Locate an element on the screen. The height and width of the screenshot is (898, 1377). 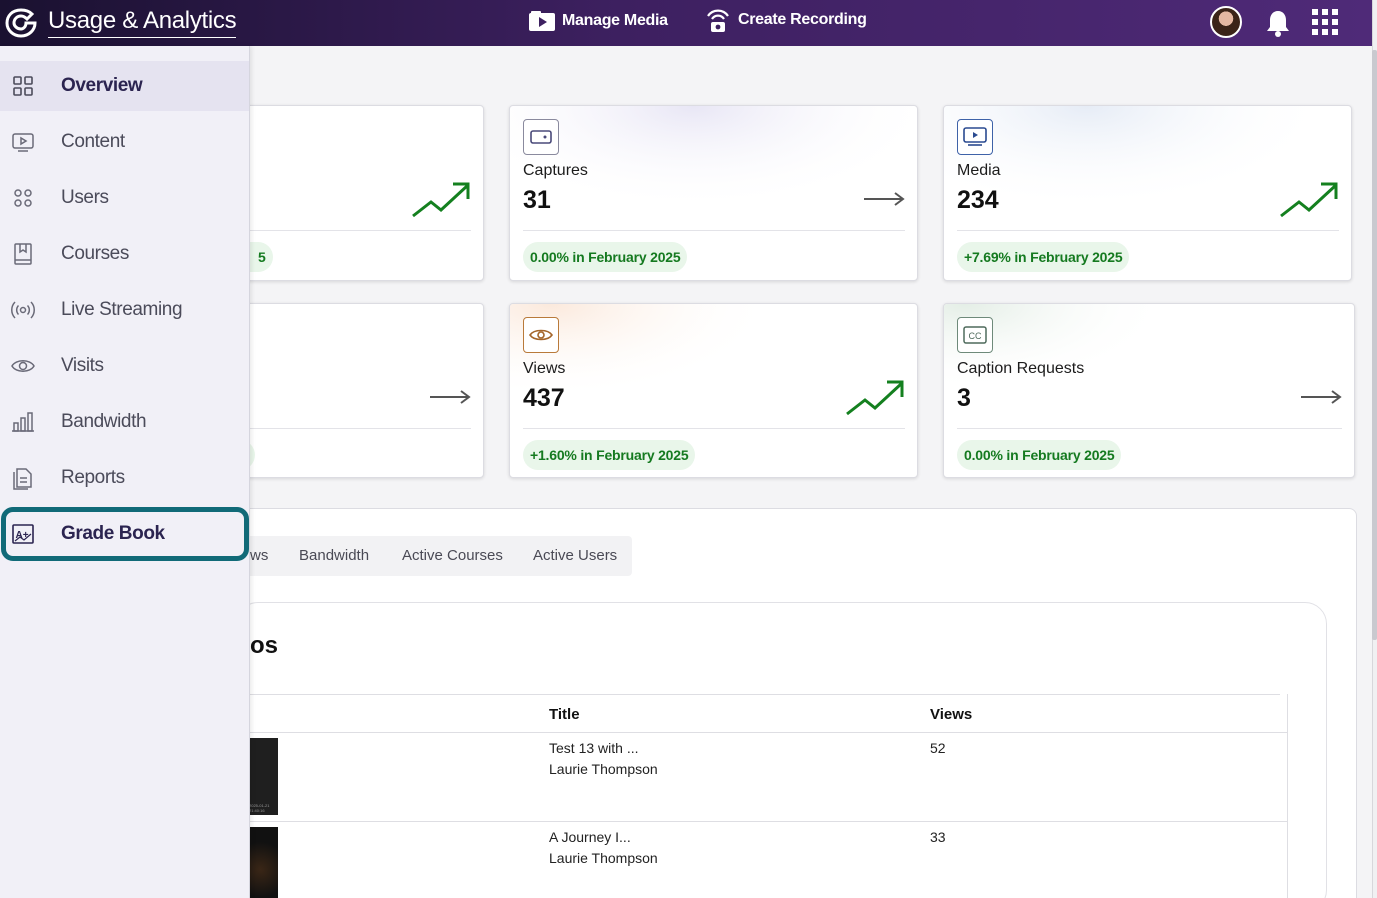
stat-card-captures: Captures 31 0.00% in February 2025 is located at coordinates (713, 193).